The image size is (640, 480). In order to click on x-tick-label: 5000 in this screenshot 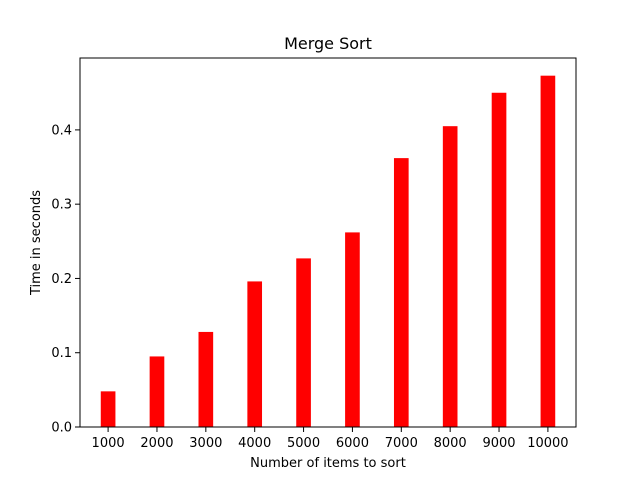, I will do `click(303, 443)`.